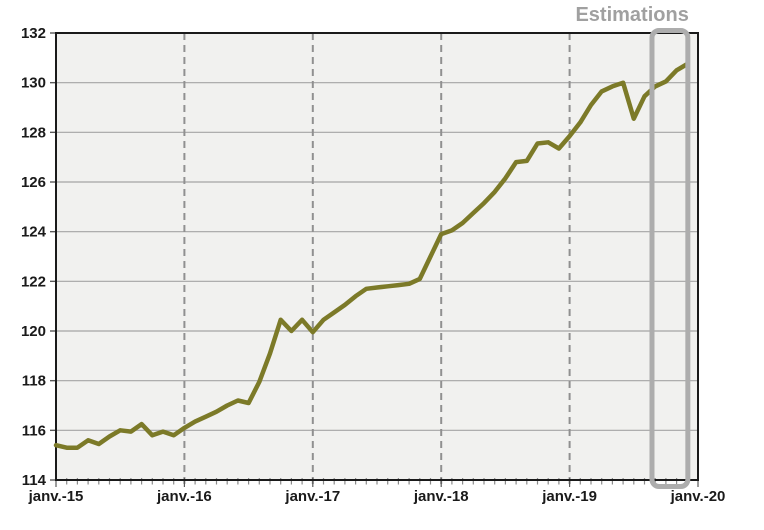 This screenshot has width=764, height=530. I want to click on x-axis-label: janv.-15, so click(56, 496).